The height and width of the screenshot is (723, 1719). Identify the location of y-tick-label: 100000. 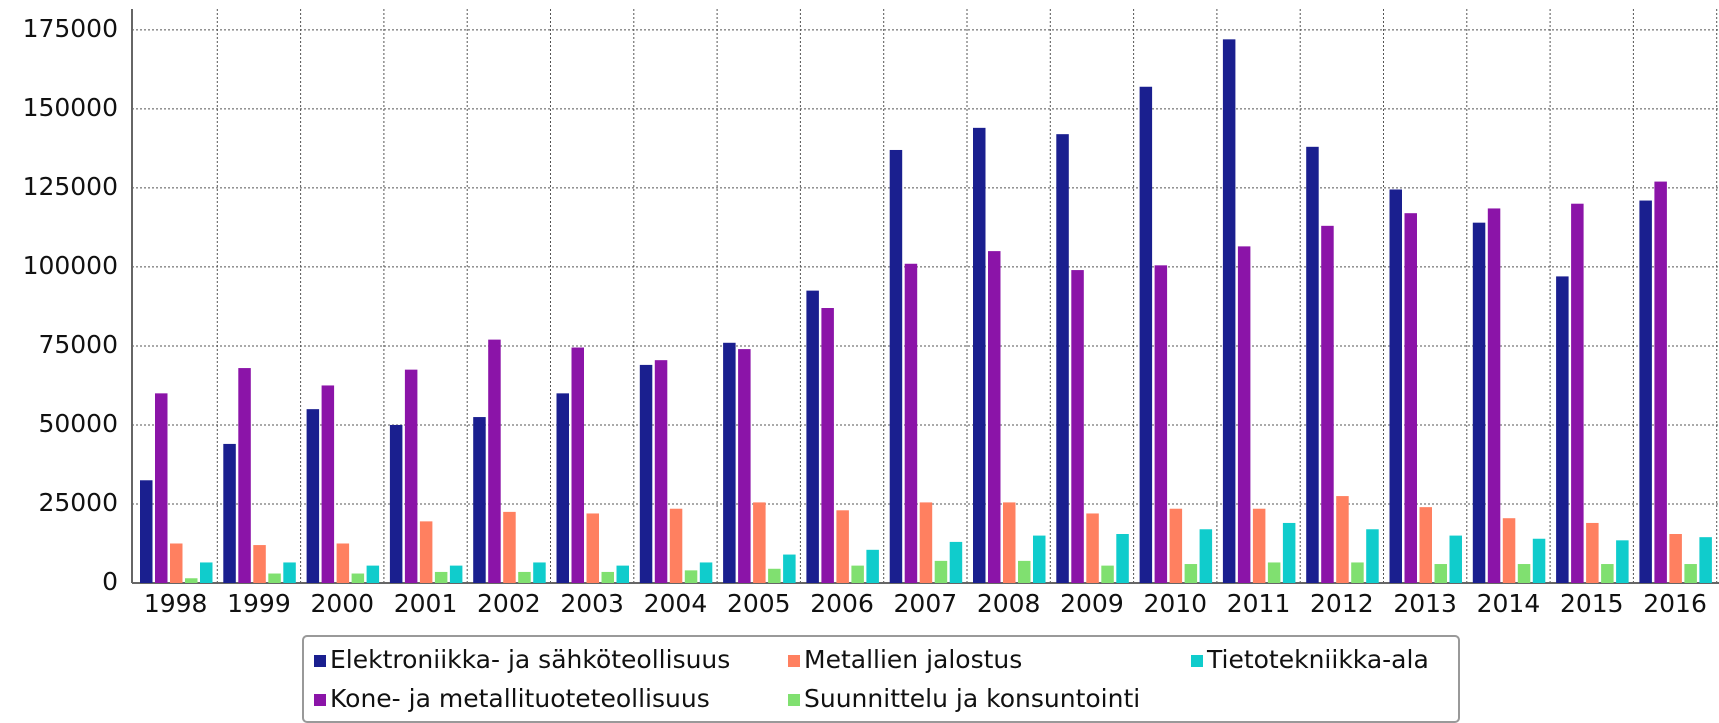
(70, 265).